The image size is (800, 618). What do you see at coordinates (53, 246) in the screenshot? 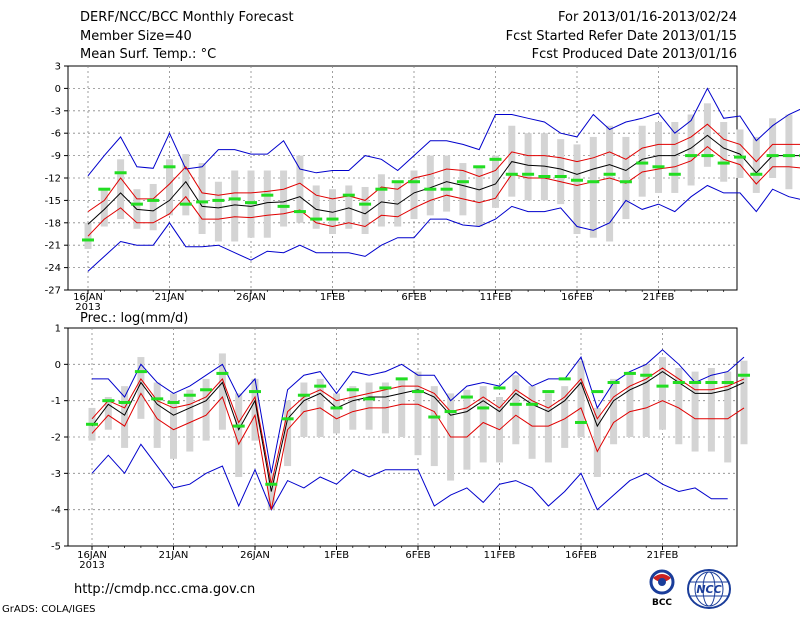
I see `panel1-ytick-label: -21` at bounding box center [53, 246].